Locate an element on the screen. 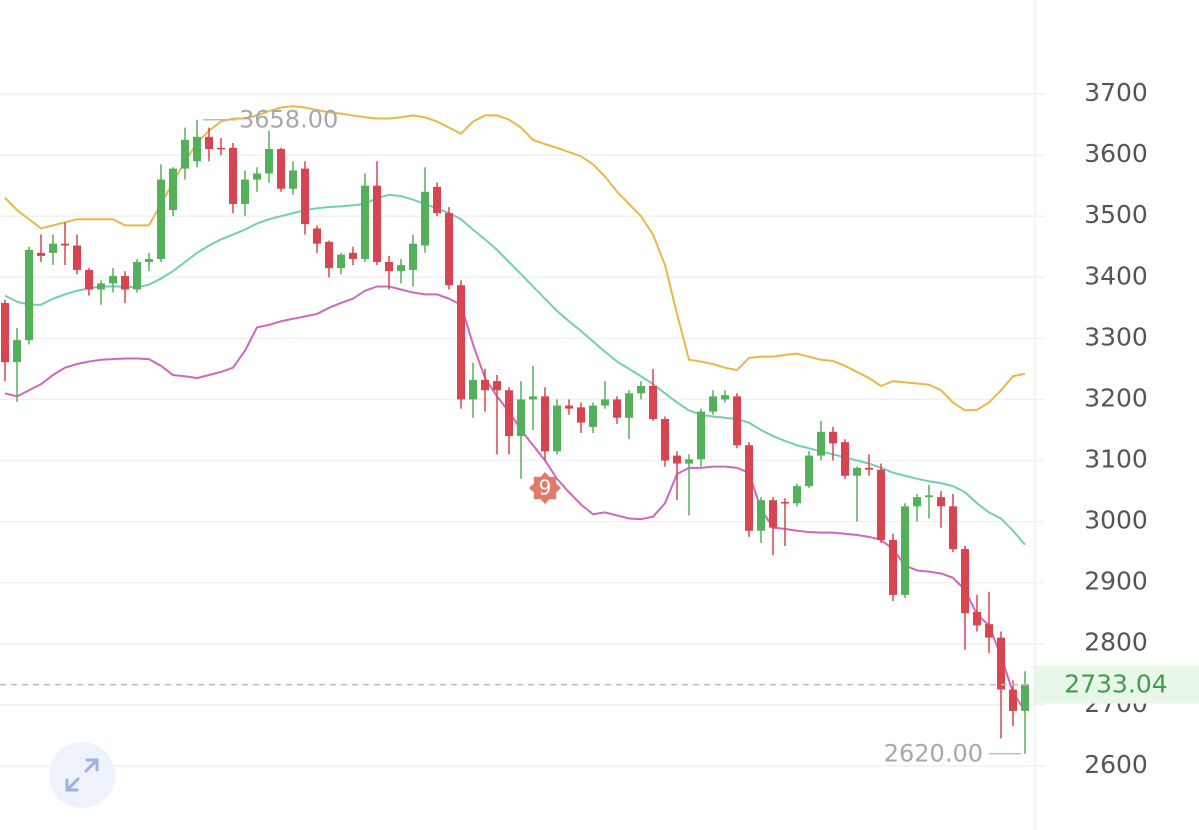 This screenshot has width=1199, height=830. y-tick-label: 3500 is located at coordinates (1116, 214).